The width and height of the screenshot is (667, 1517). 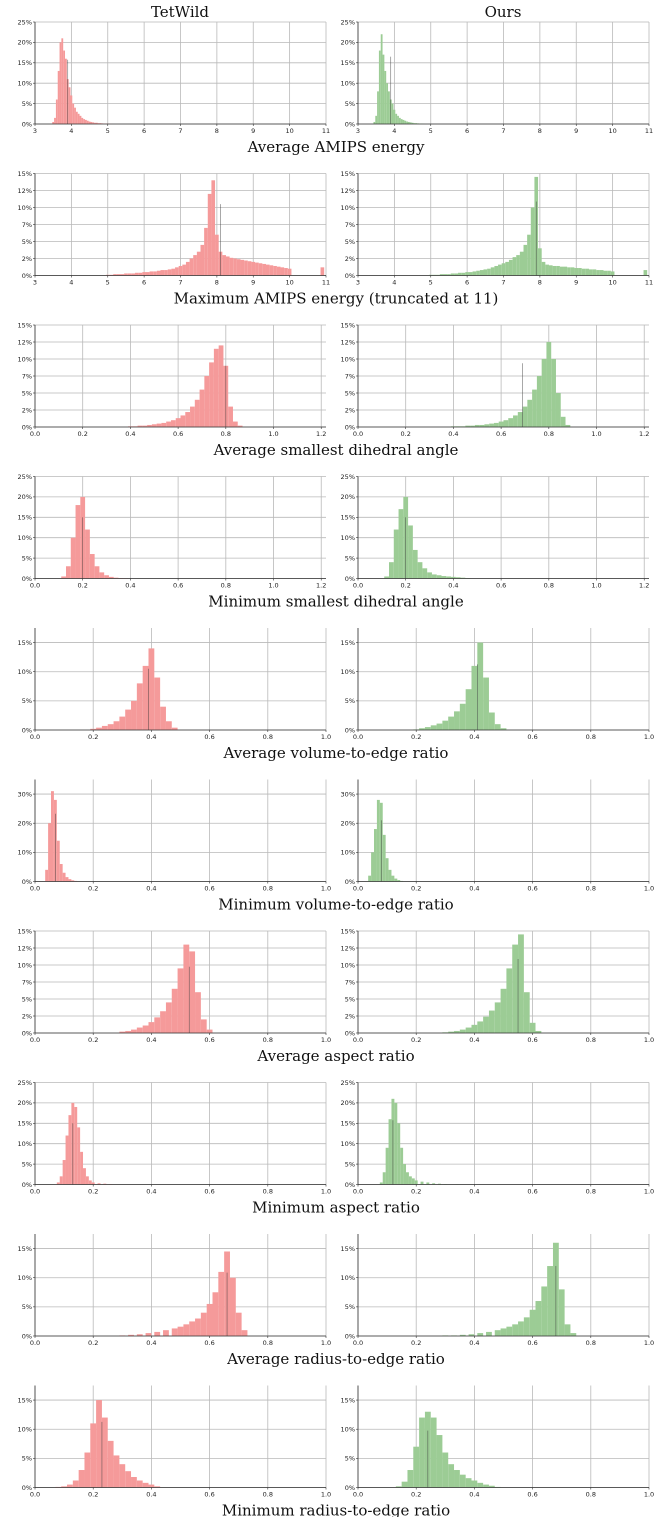 What do you see at coordinates (174, 1290) in the screenshot?
I see `panel-average-radius-to-edge-ratio-tetwild: 0.0 0.2 0.4 0.6 0.8 1.0 0% 5% 10% 15%` at bounding box center [174, 1290].